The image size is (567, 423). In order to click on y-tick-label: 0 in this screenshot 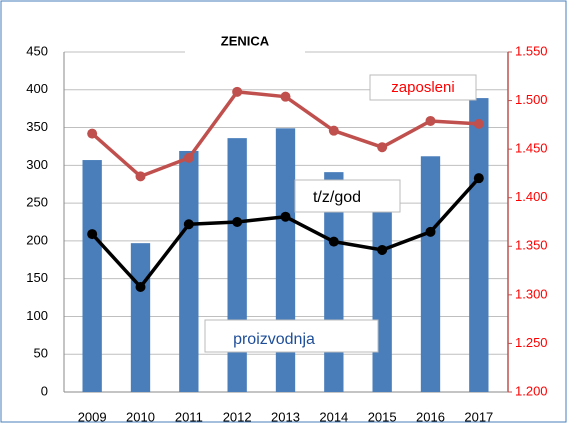, I will do `click(44, 390)`.